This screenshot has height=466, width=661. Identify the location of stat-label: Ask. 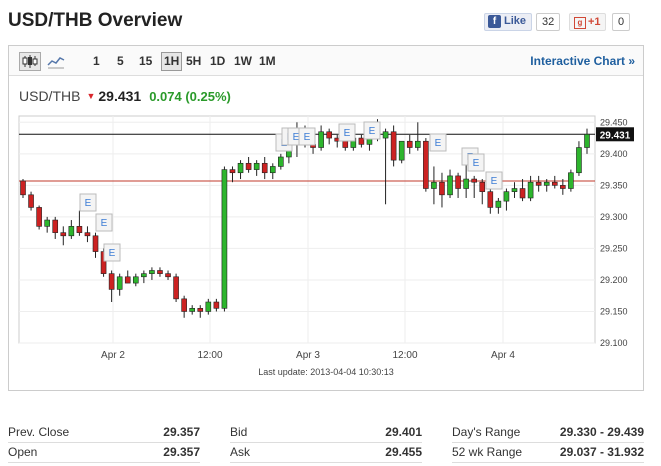
(240, 452).